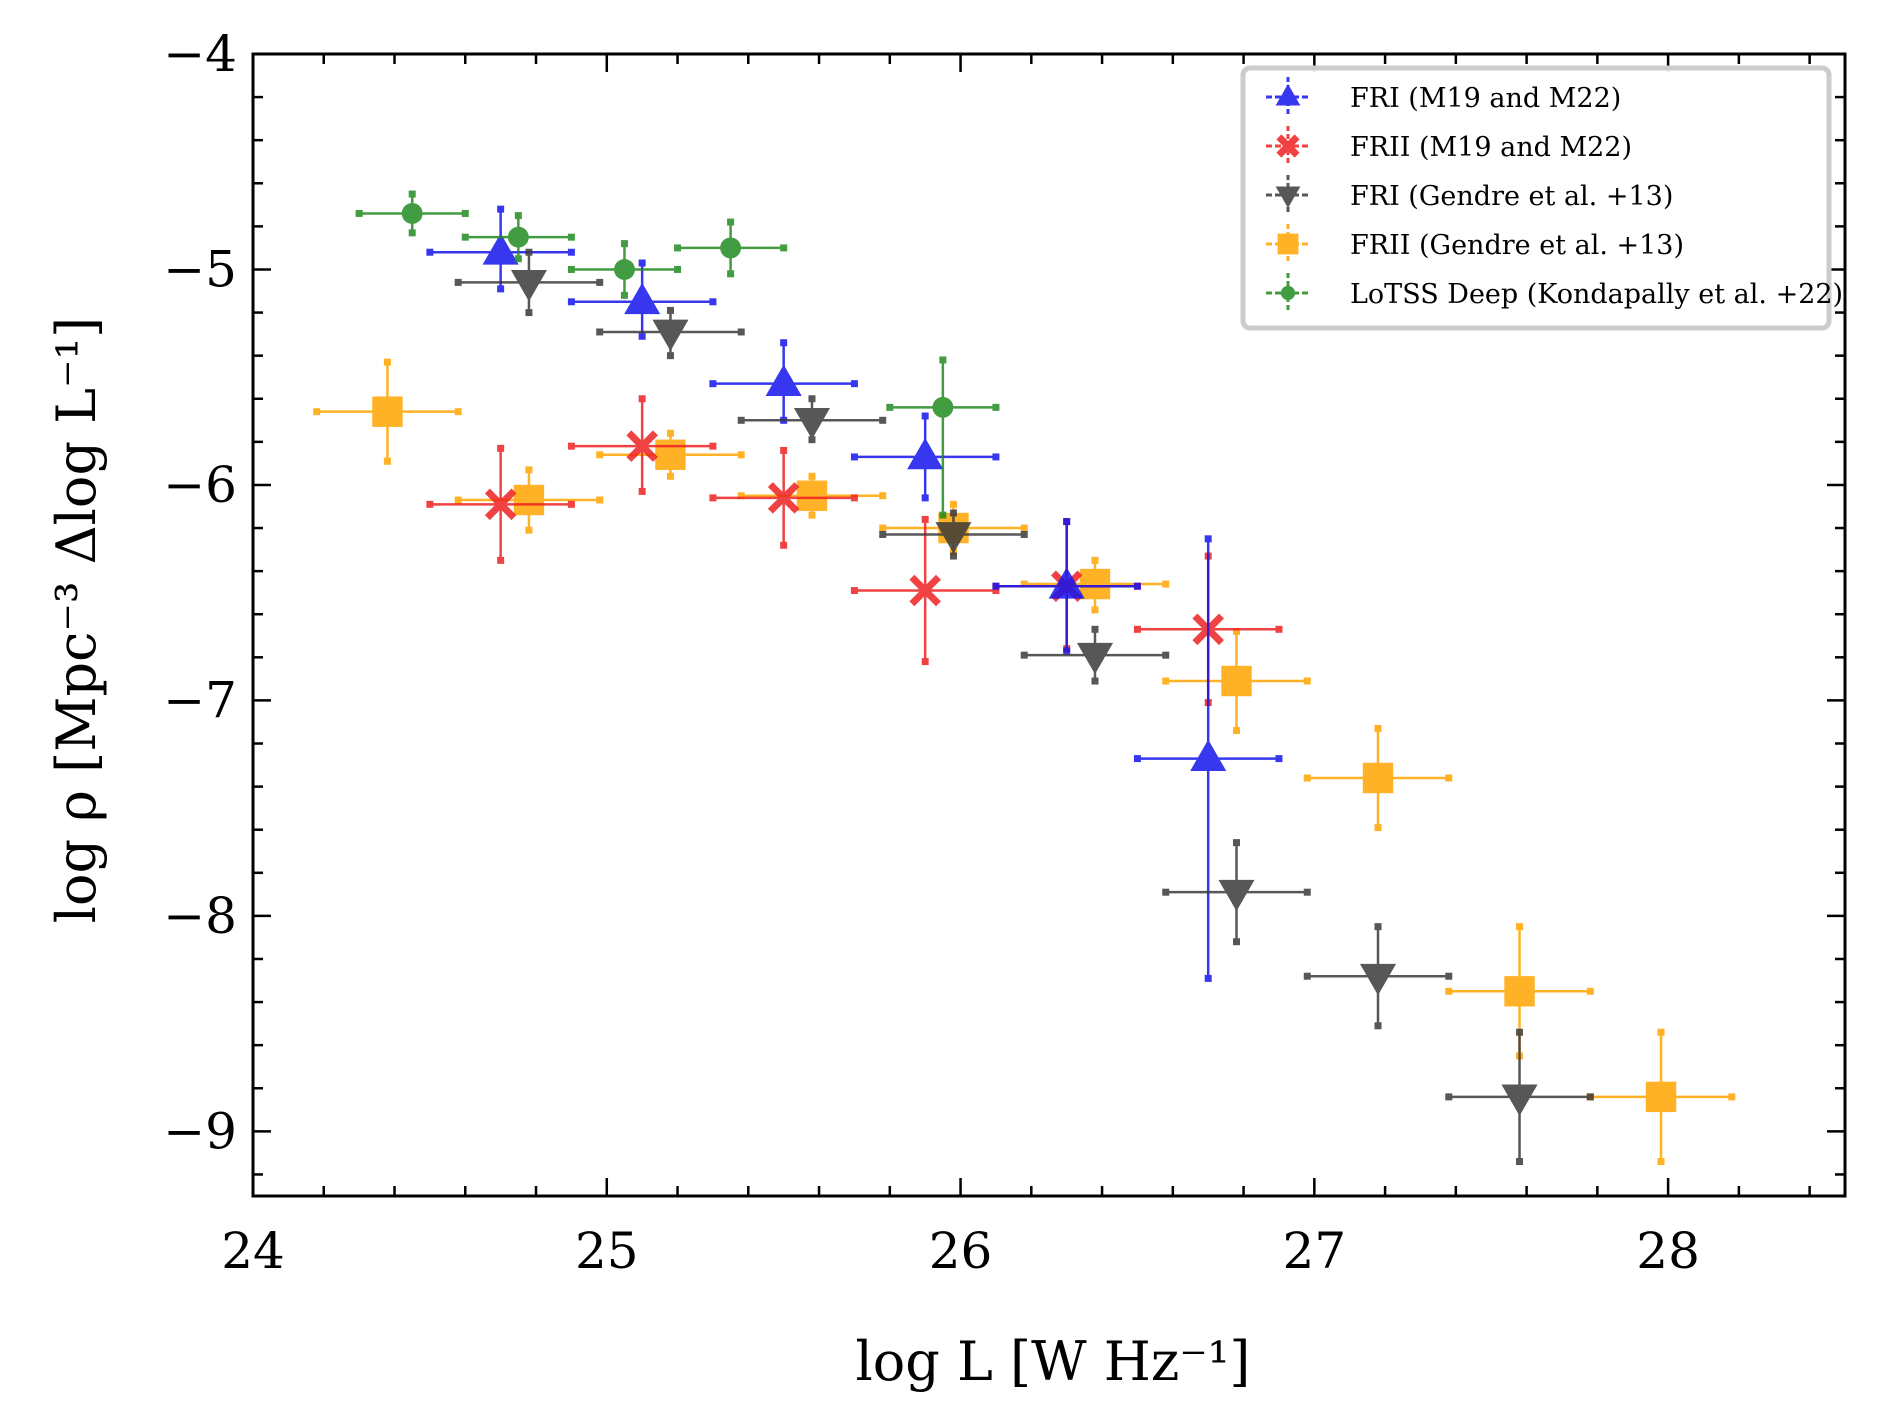  What do you see at coordinates (200, 54) in the screenshot?
I see `y-tick-label: −4` at bounding box center [200, 54].